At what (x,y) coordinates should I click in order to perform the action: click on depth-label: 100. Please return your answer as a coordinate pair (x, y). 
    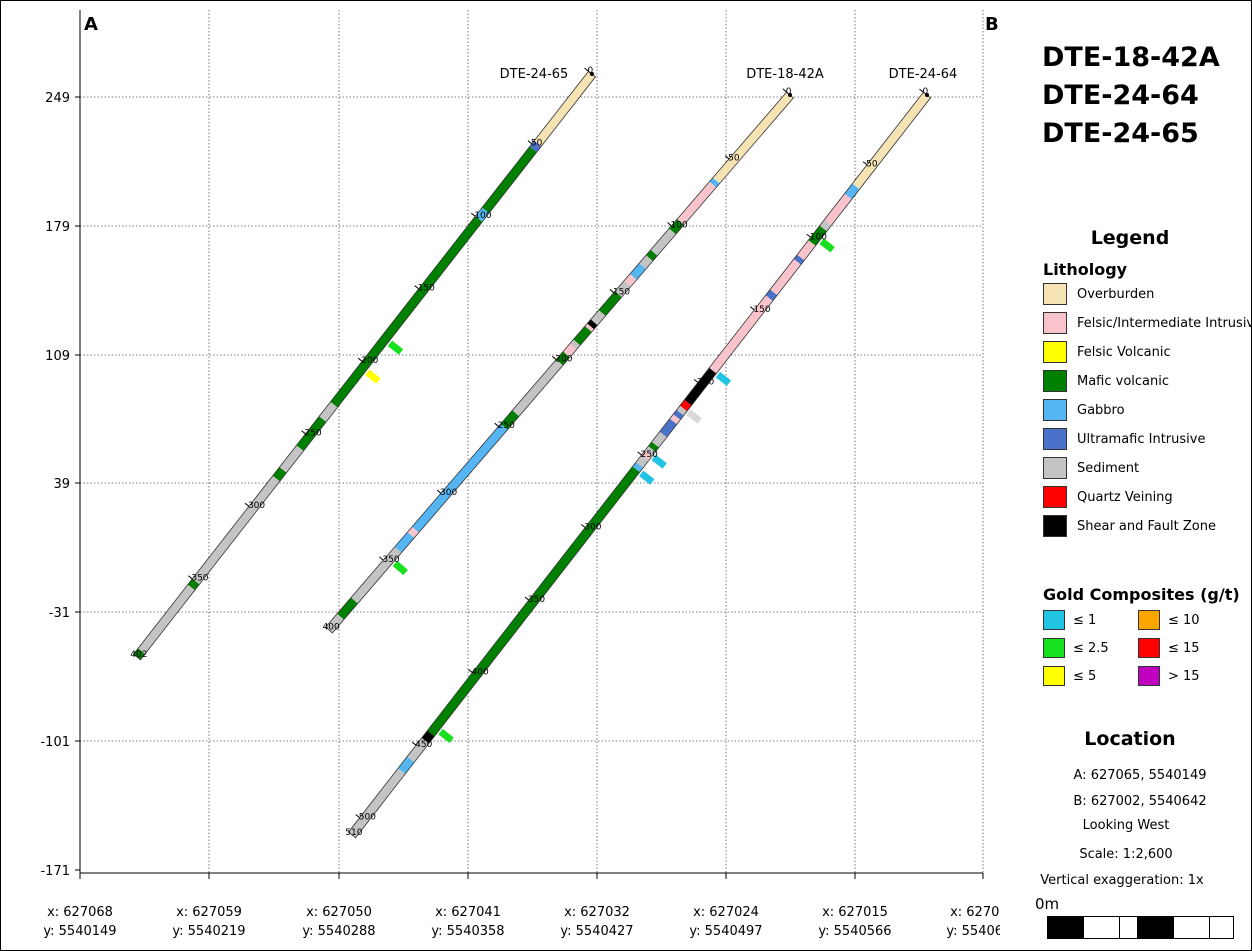
    Looking at the image, I should click on (818, 237).